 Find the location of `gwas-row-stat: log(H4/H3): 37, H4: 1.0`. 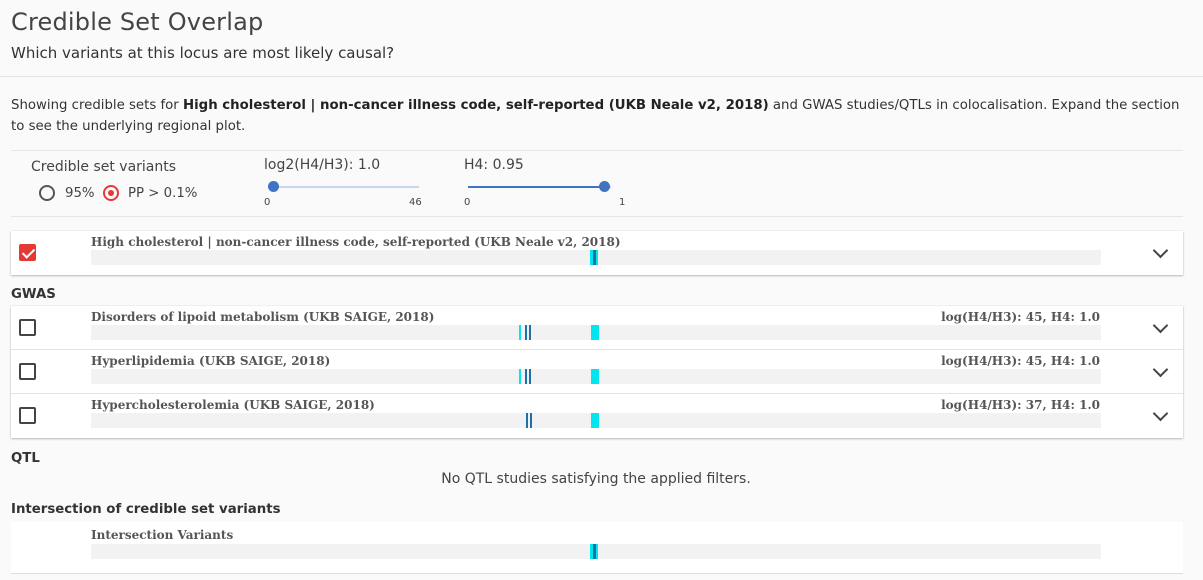

gwas-row-stat: log(H4/H3): 37, H4: 1.0 is located at coordinates (1020, 405).